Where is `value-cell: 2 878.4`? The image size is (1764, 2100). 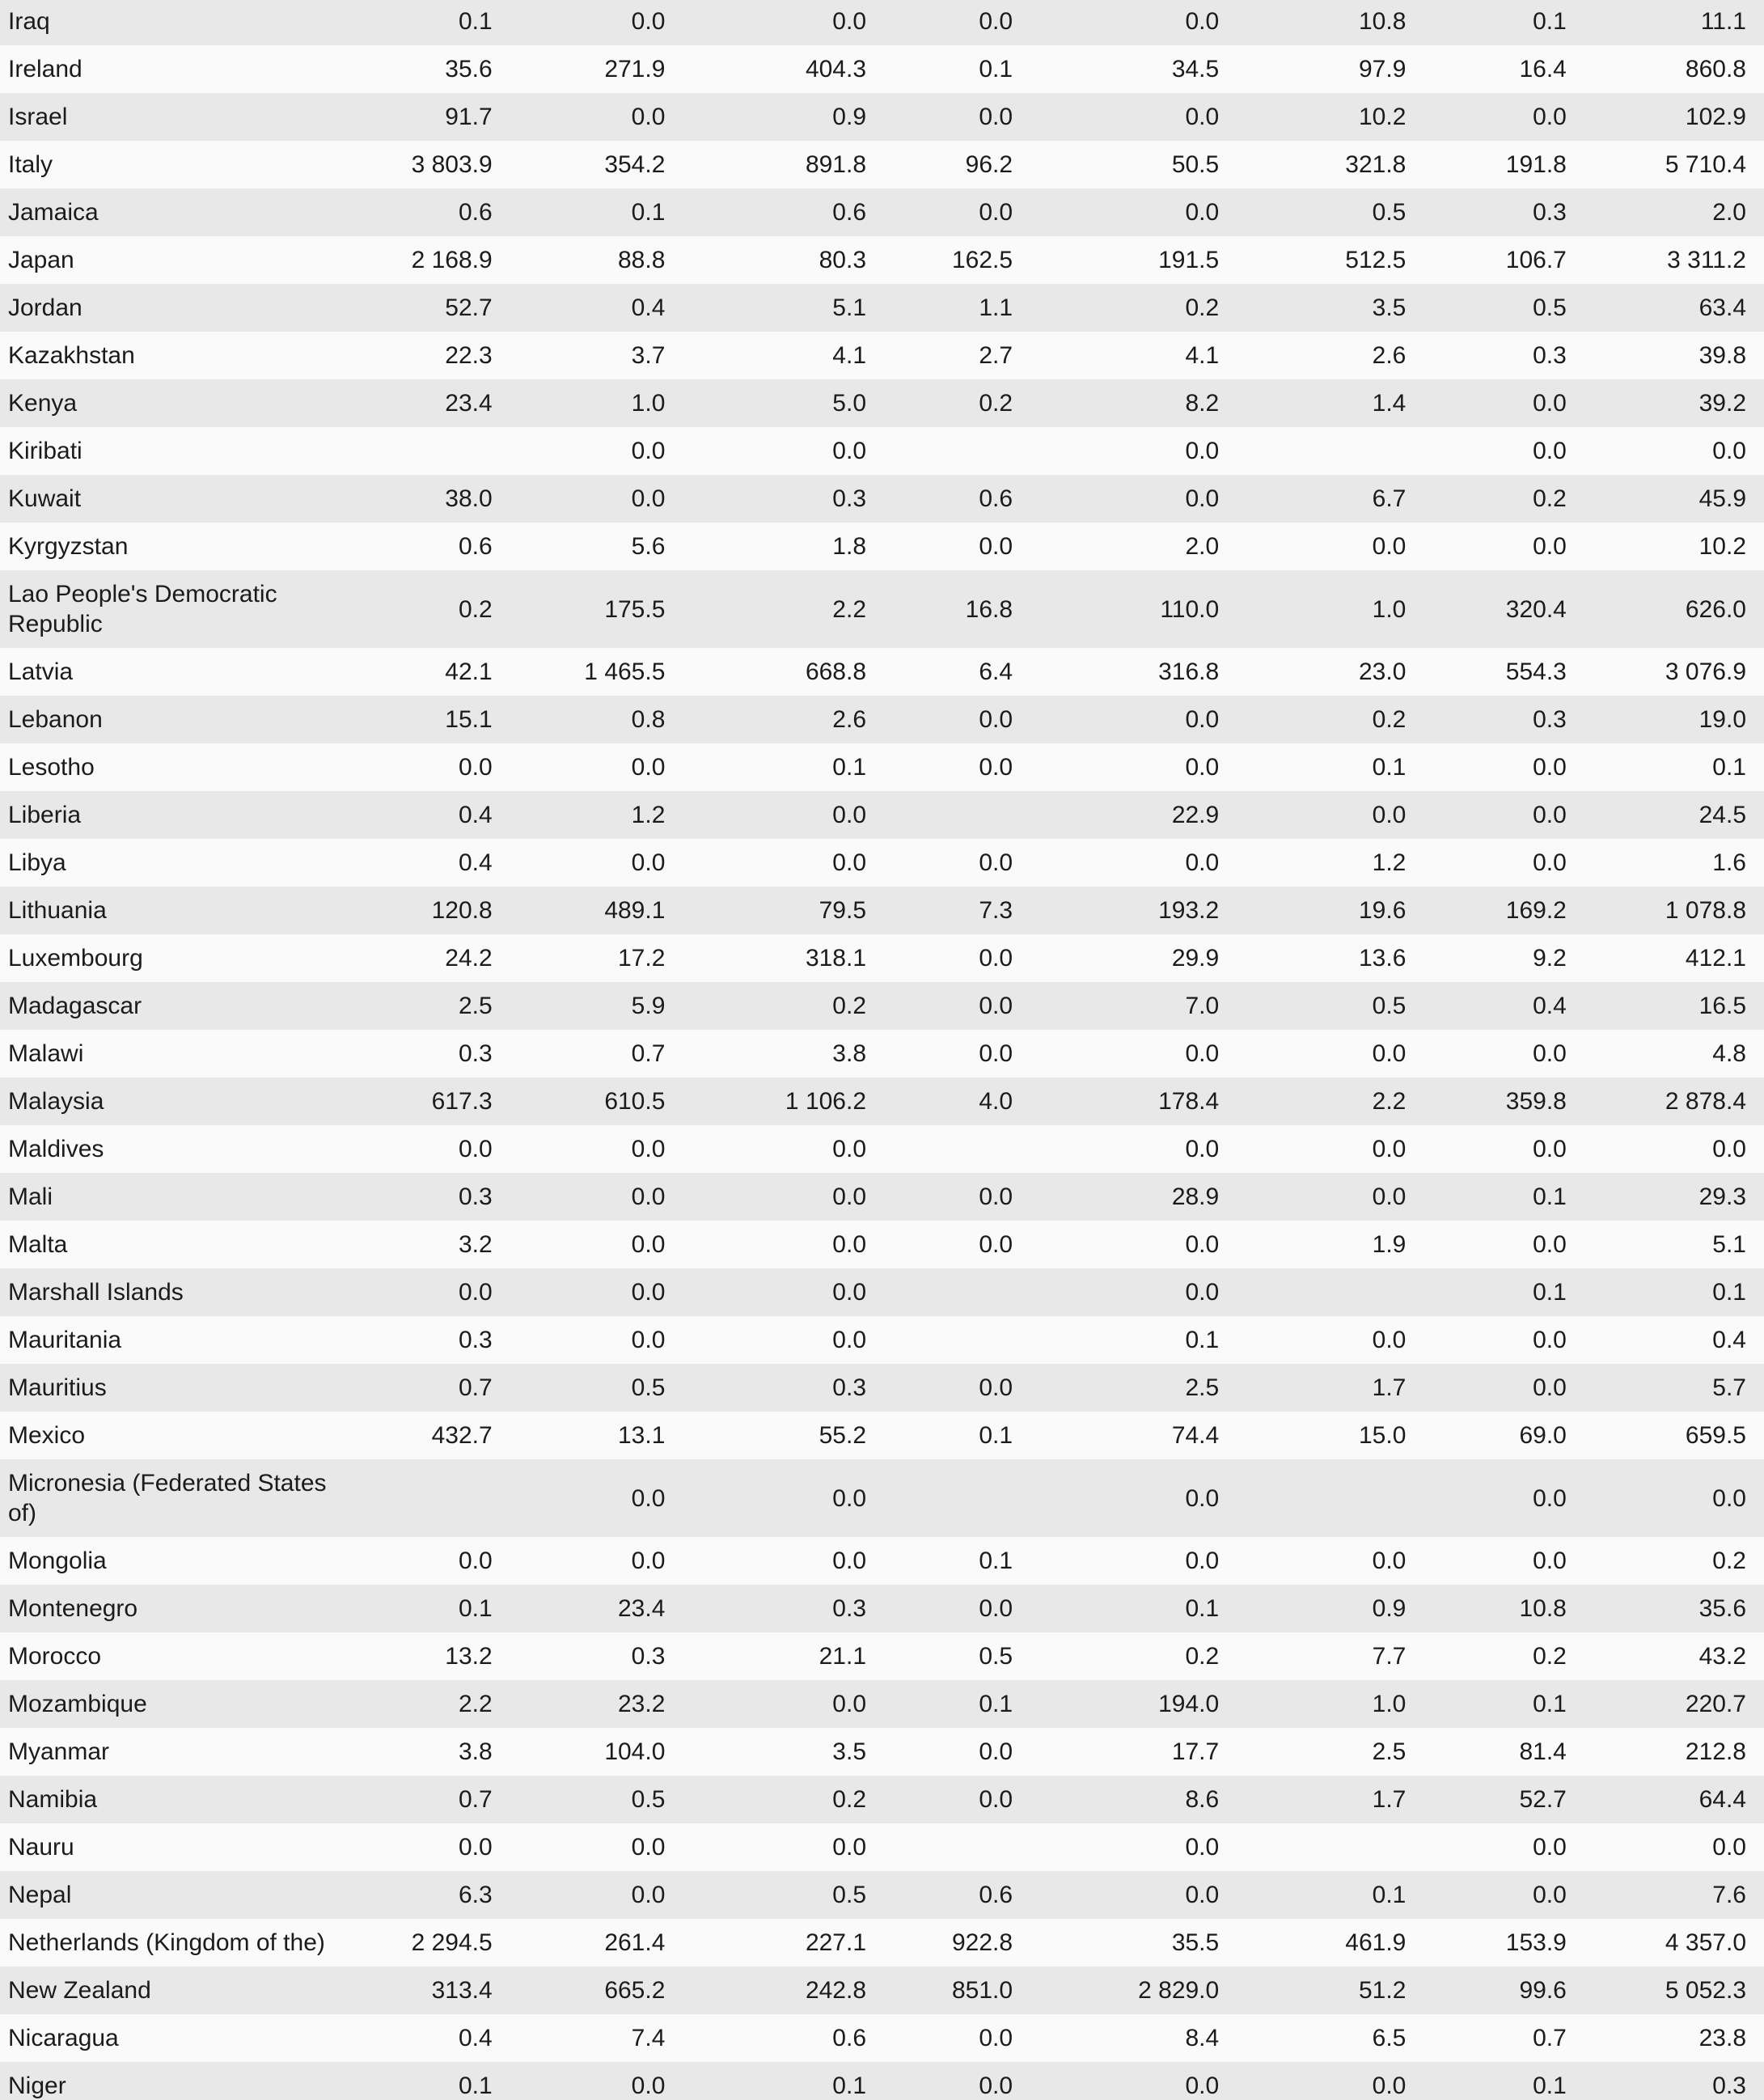 value-cell: 2 878.4 is located at coordinates (1706, 1102).